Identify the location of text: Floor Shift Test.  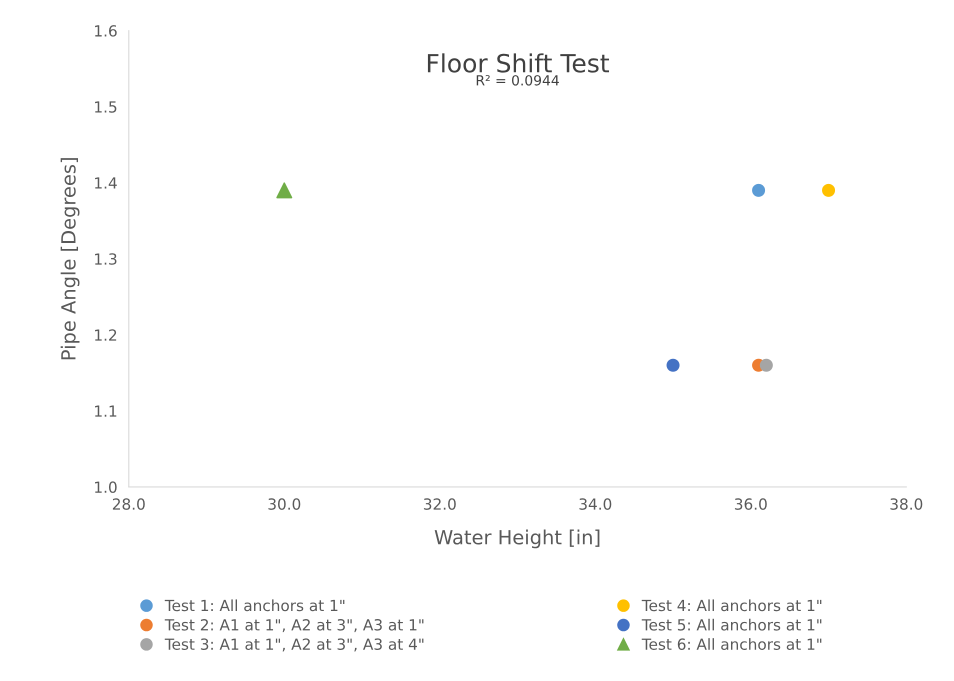
(519, 63).